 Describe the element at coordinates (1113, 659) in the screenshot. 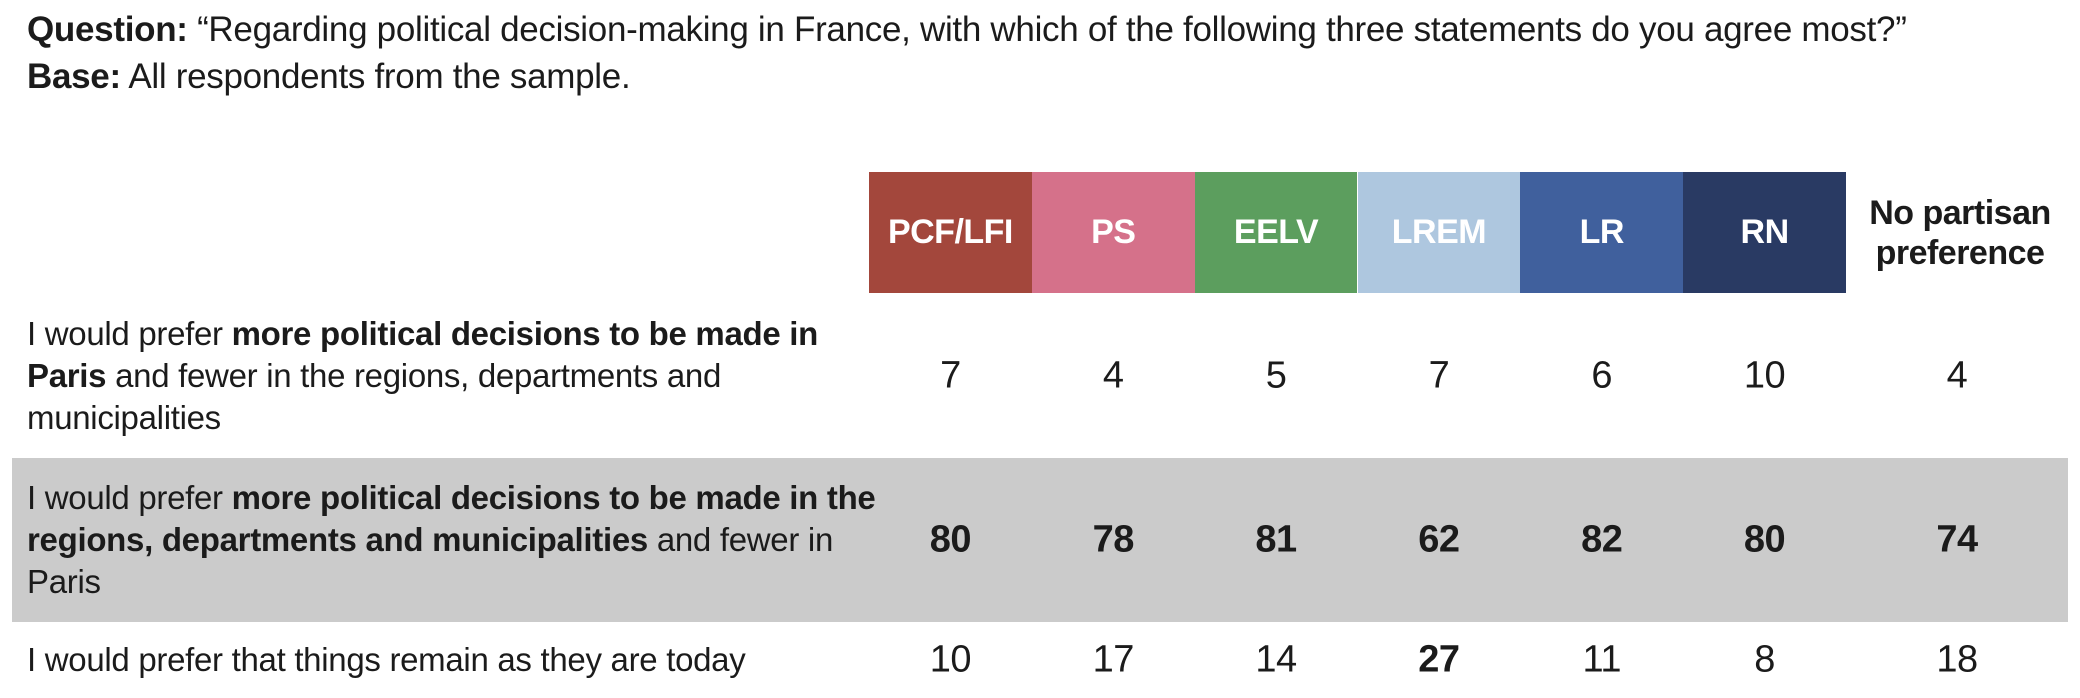

I see `value-cell: 17` at that location.